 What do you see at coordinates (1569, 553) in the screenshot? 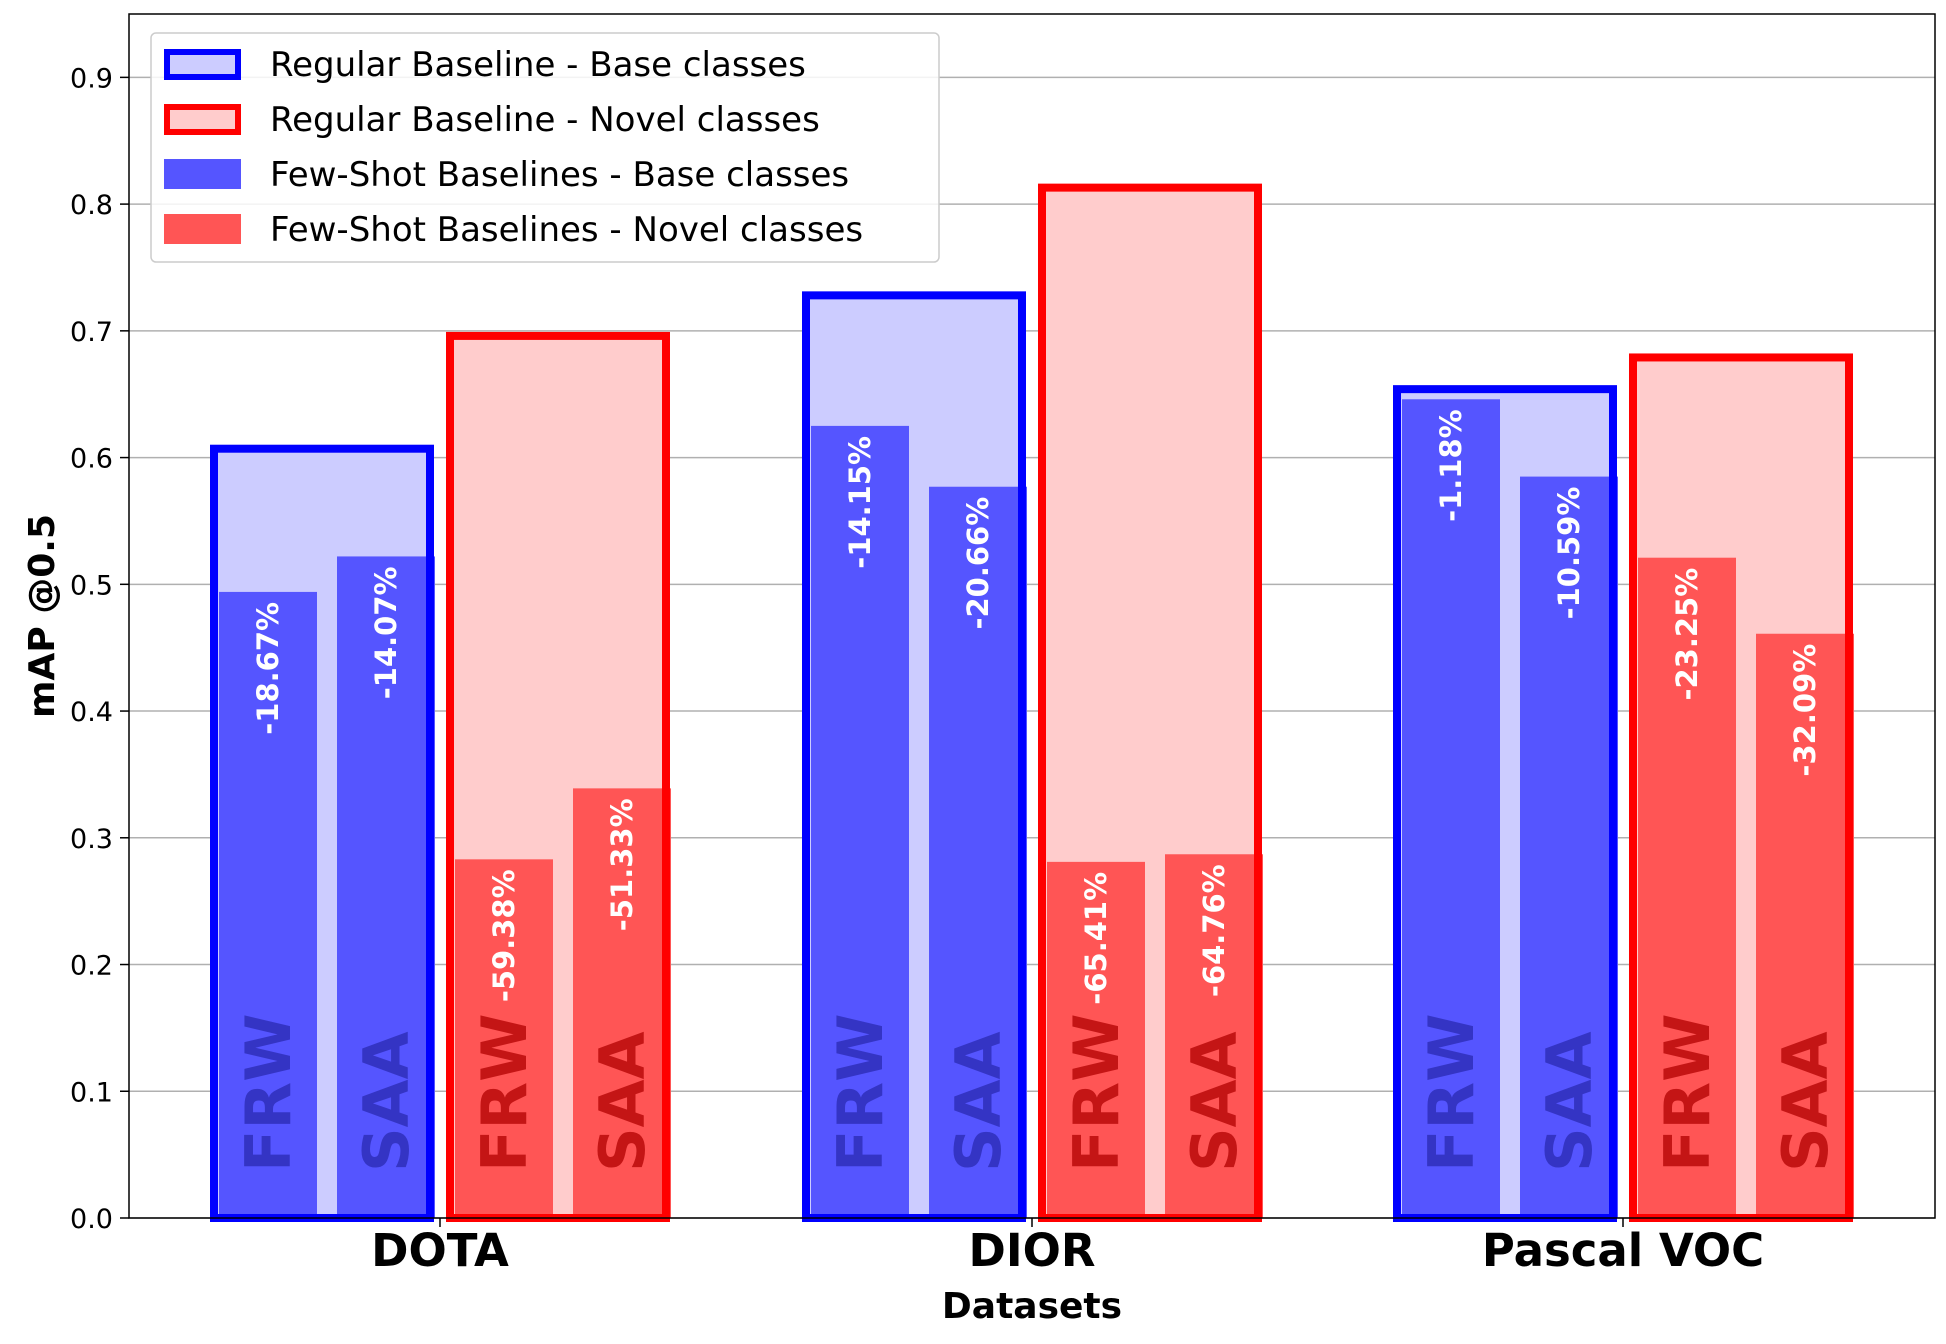
I see `percent-change-label: -10.59%` at bounding box center [1569, 553].